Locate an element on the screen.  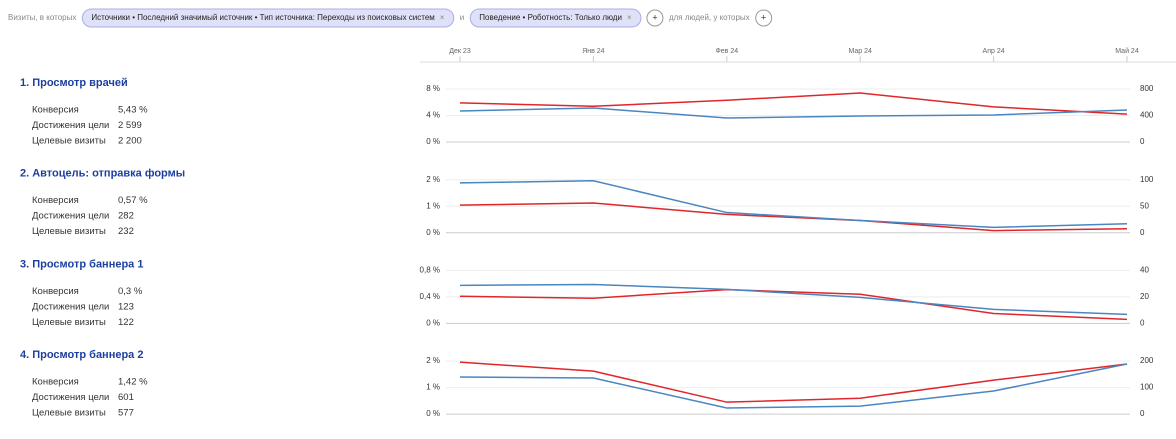
metric-value: 577 is located at coordinates (126, 413).